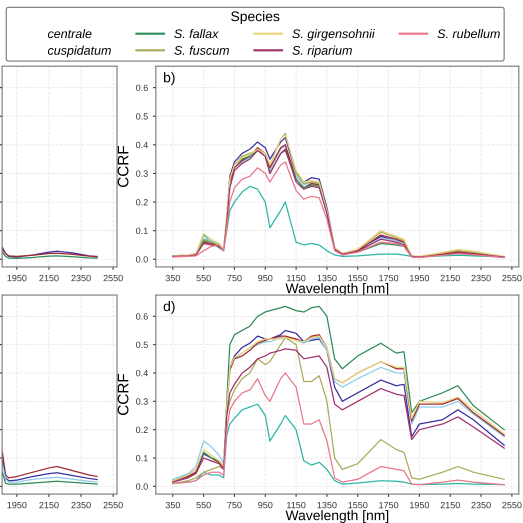 The height and width of the screenshot is (523, 523). I want to click on chart-title: d), so click(169, 307).